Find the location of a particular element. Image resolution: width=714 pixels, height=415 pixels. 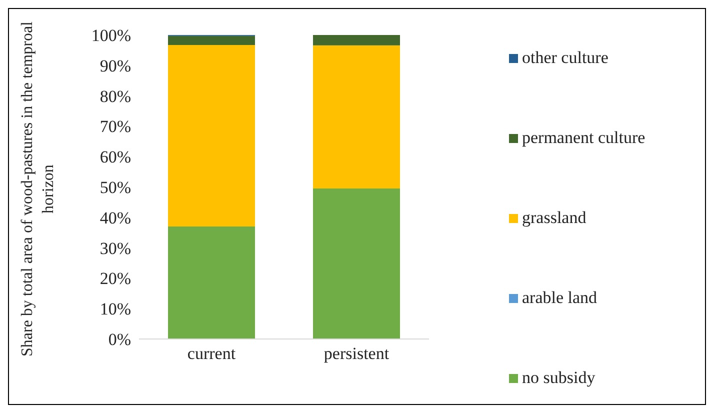

y-axis-title: Share by total area of wood-pastures in the temproal horizon is located at coordinates (38, 189).